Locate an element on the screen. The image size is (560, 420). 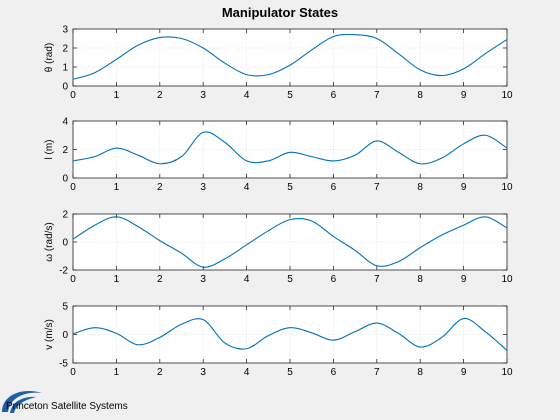
company-logo: Princeton Satellite Systems is located at coordinates (65, 402).